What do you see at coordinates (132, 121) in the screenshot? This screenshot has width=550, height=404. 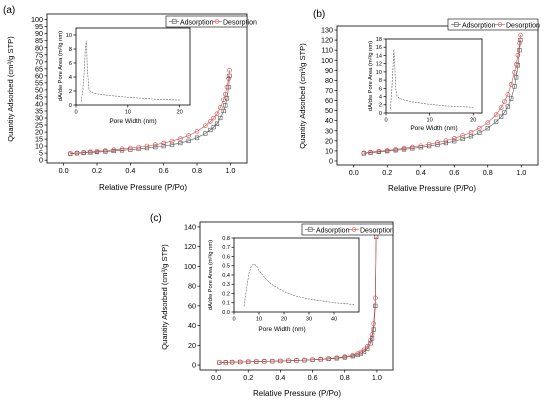 I see `inset-x-label-a: Pore Width (nm)` at bounding box center [132, 121].